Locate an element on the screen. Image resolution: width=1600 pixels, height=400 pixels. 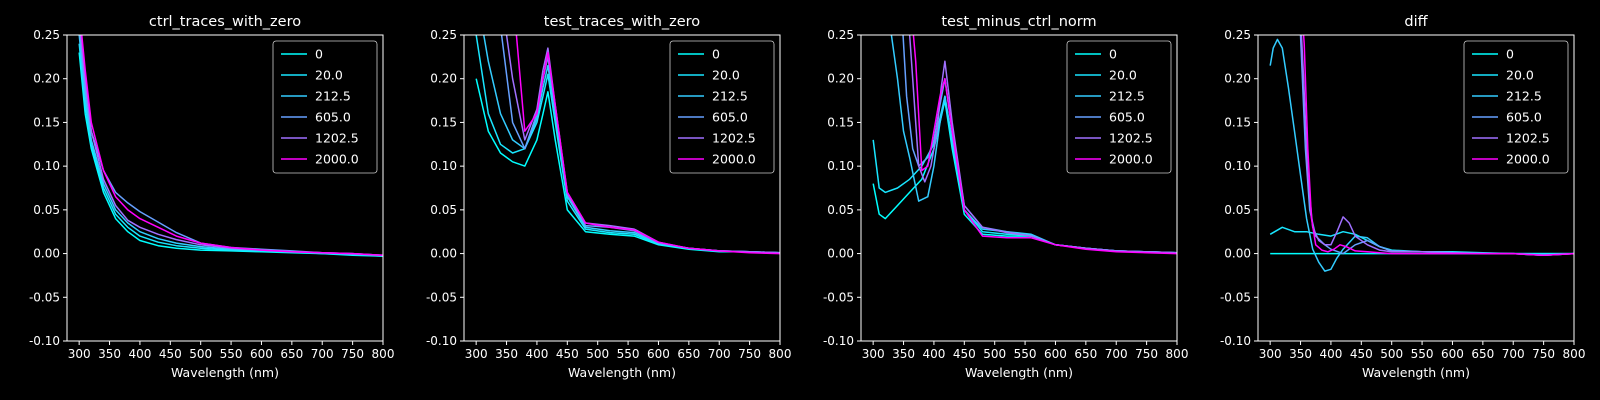
x-tick-label: 300 is located at coordinates (476, 354).